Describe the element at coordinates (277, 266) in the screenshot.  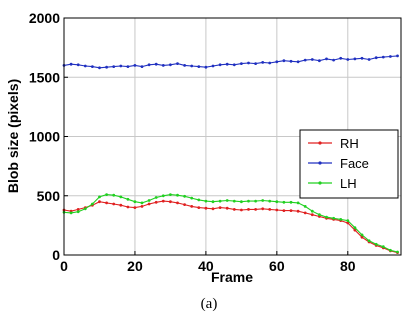
I see `x-tick-label: 60` at that location.